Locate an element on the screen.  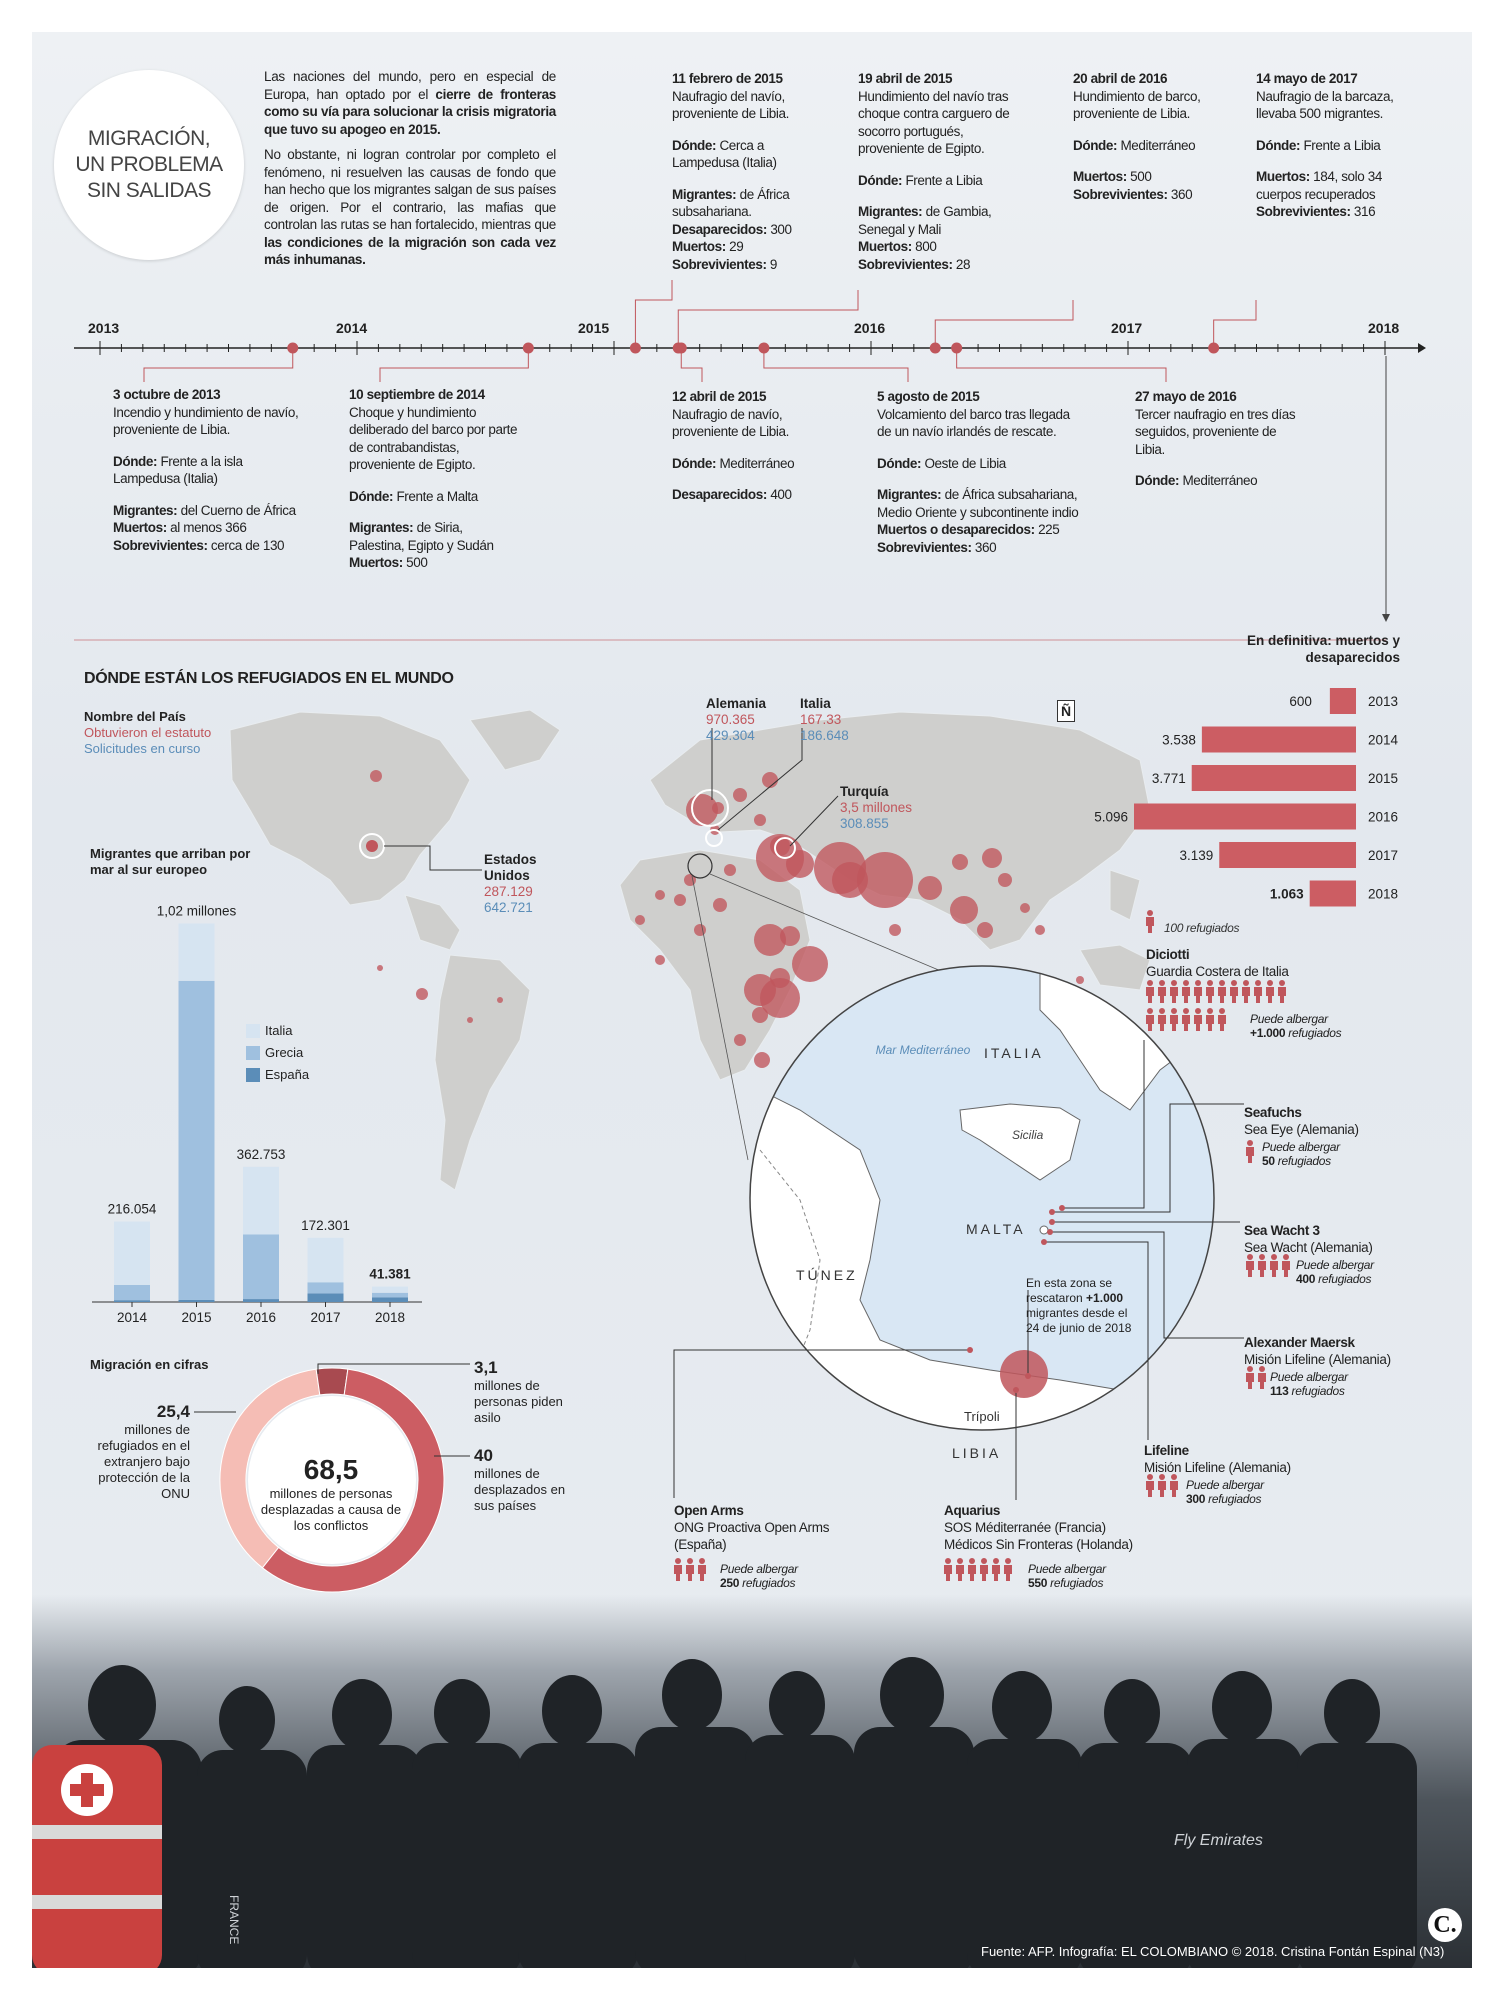
refugee-icon-seawacht is located at coordinates (1274, 1265).